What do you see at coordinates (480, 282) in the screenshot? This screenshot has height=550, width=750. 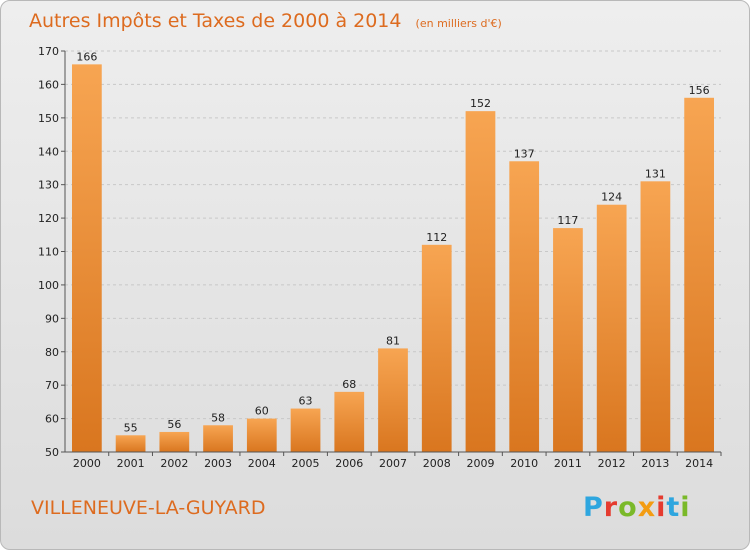 I see `bar-2009` at bounding box center [480, 282].